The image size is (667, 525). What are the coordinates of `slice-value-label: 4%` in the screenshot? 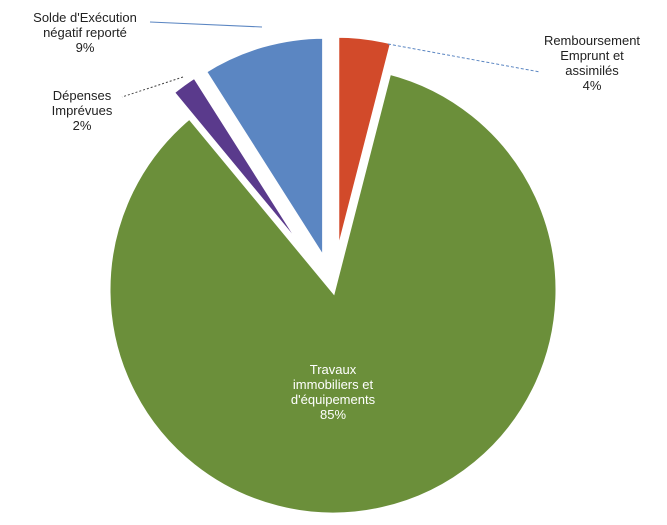 It's located at (592, 85).